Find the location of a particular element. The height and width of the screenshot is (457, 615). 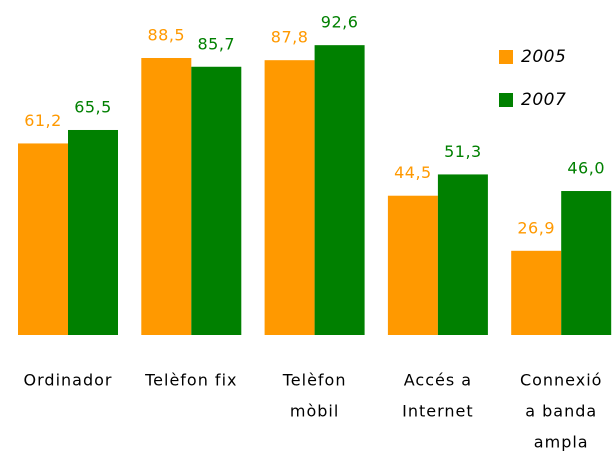

value-label: 51,3 is located at coordinates (463, 151).